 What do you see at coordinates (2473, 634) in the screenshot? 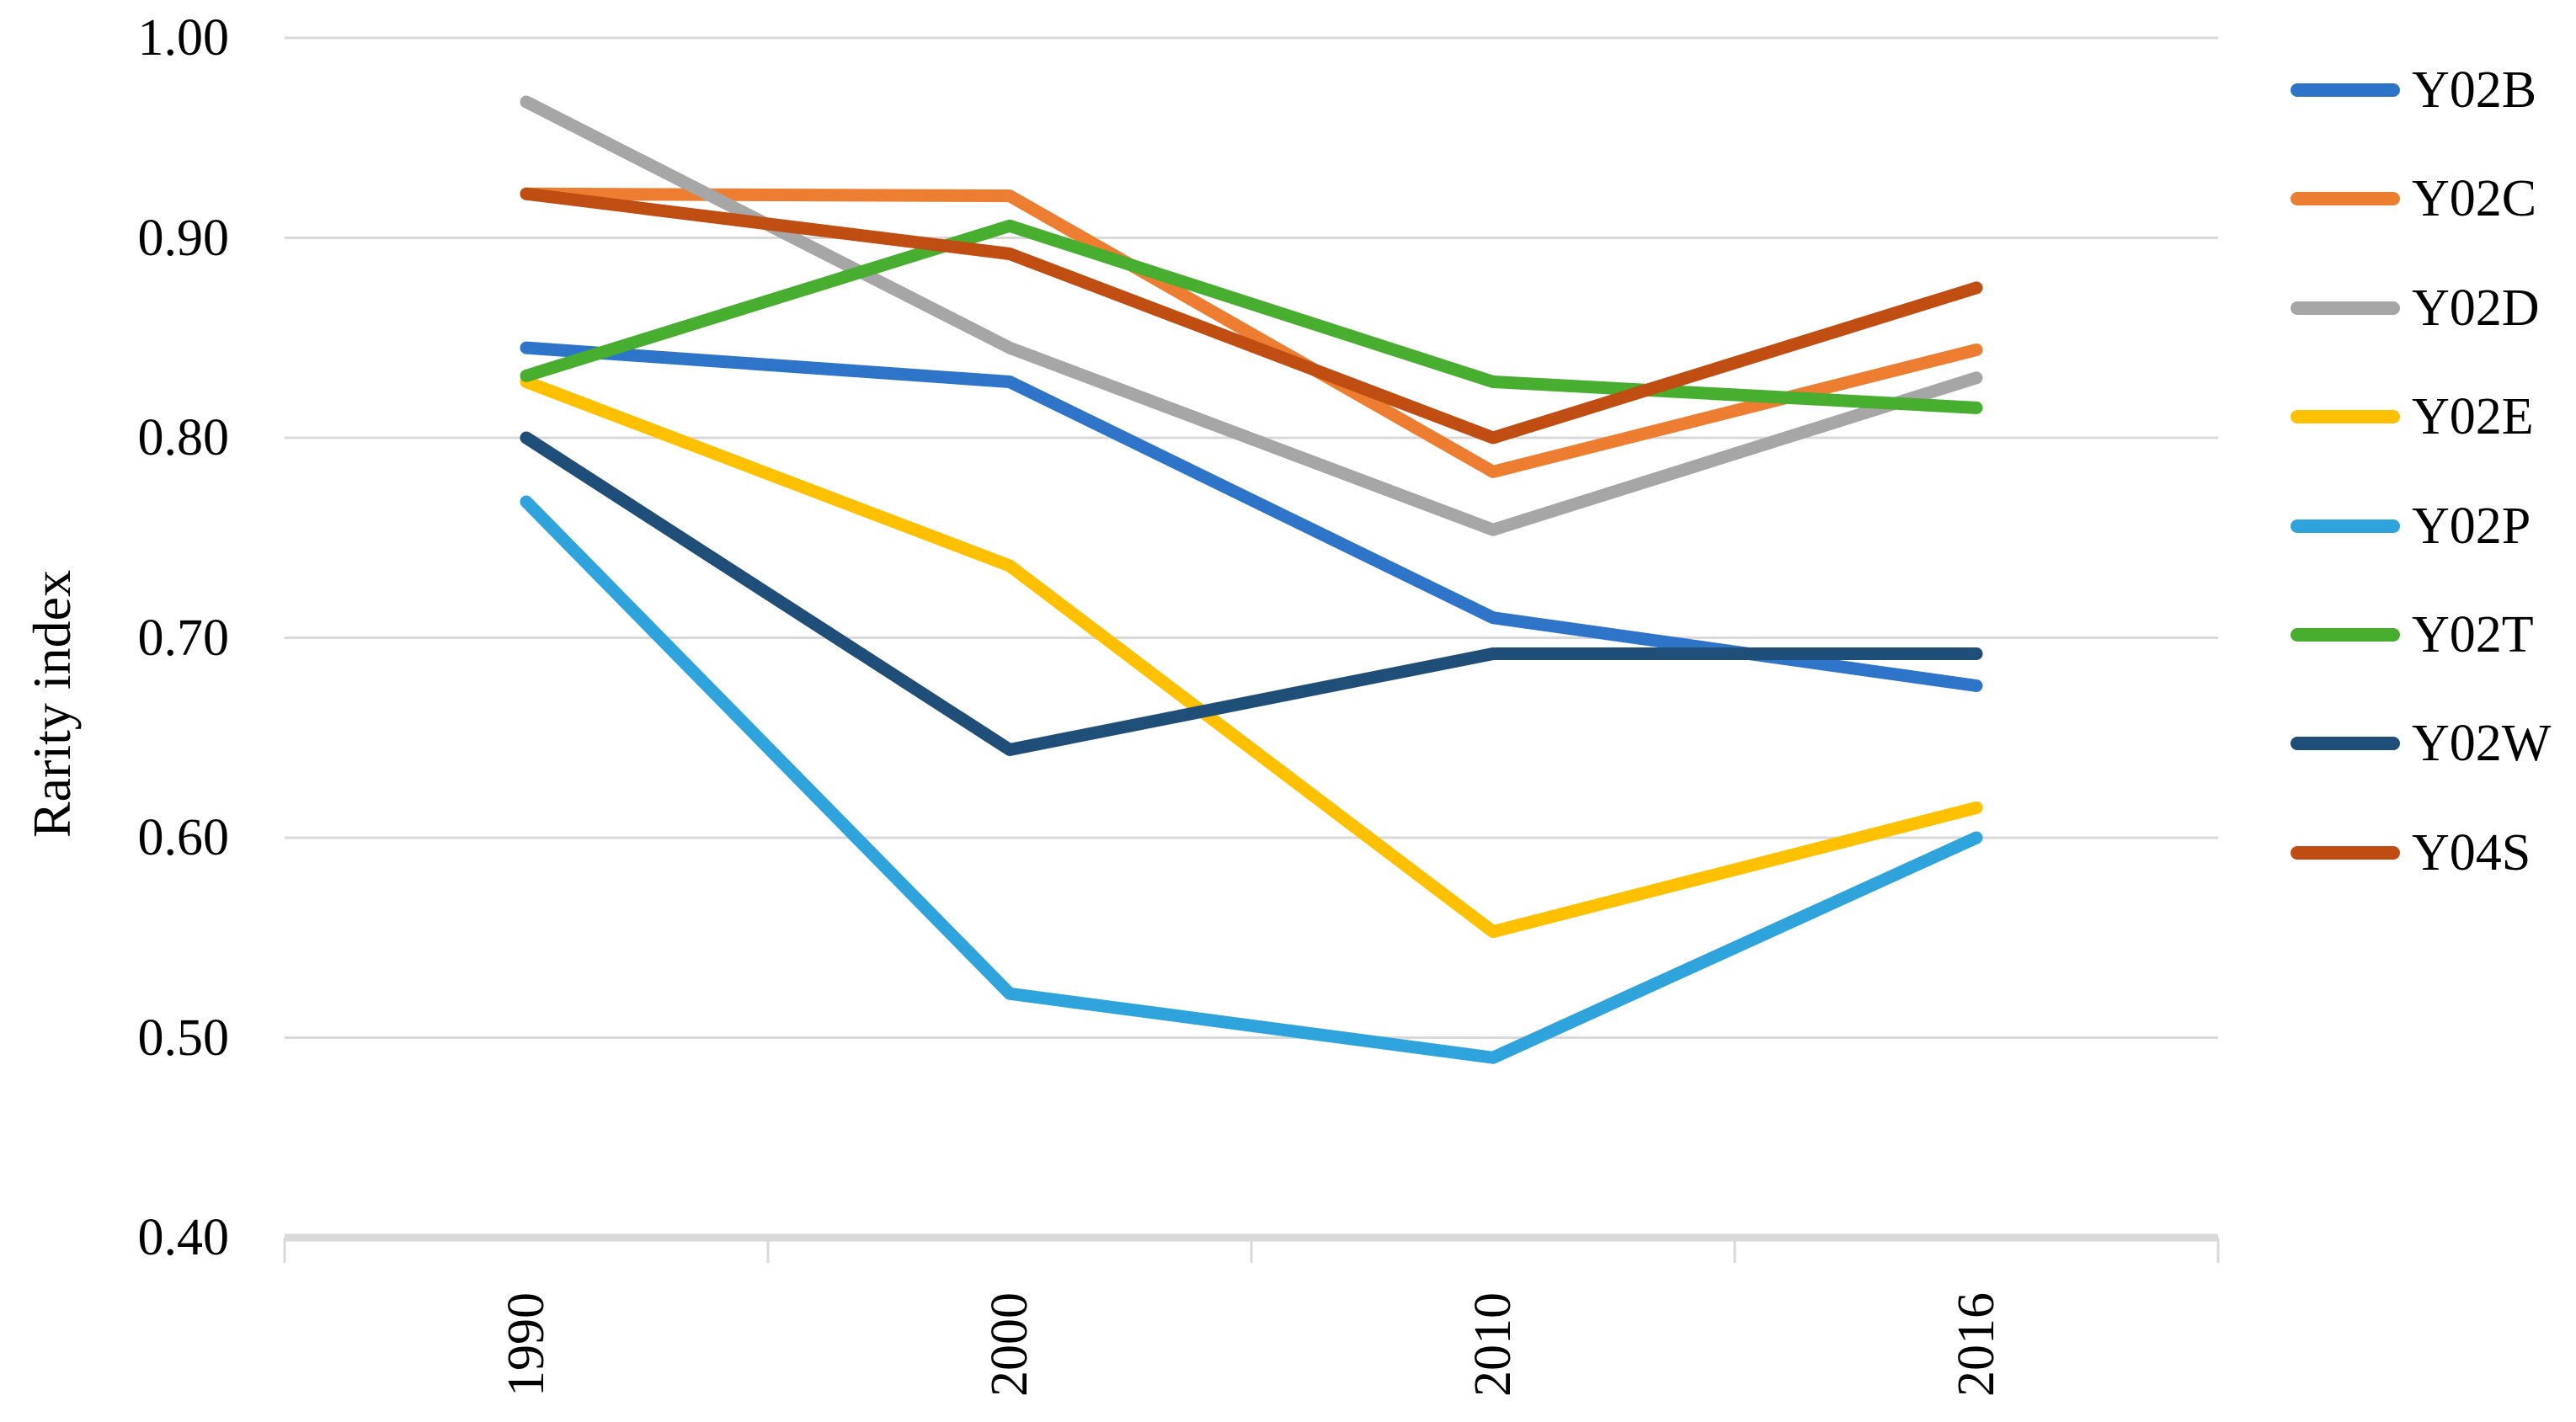
I see `legend-label: Y02T` at bounding box center [2473, 634].